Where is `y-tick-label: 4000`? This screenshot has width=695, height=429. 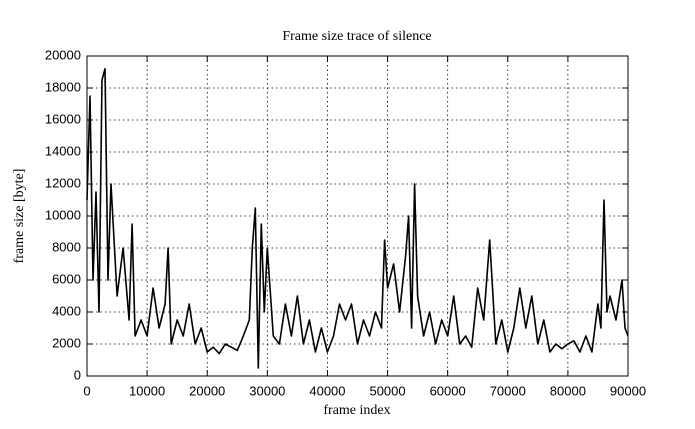
y-tick-label: 4000 is located at coordinates (66, 310).